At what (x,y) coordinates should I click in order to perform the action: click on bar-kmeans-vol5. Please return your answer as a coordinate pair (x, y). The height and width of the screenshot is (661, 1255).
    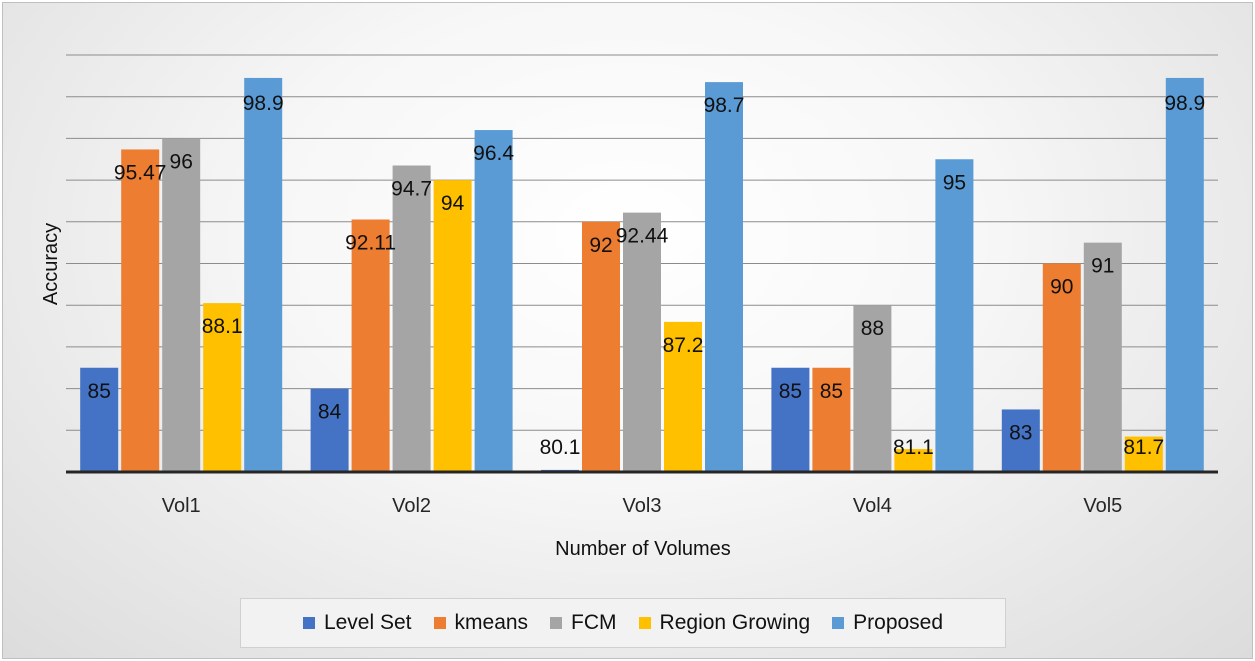
    Looking at the image, I should click on (1061, 367).